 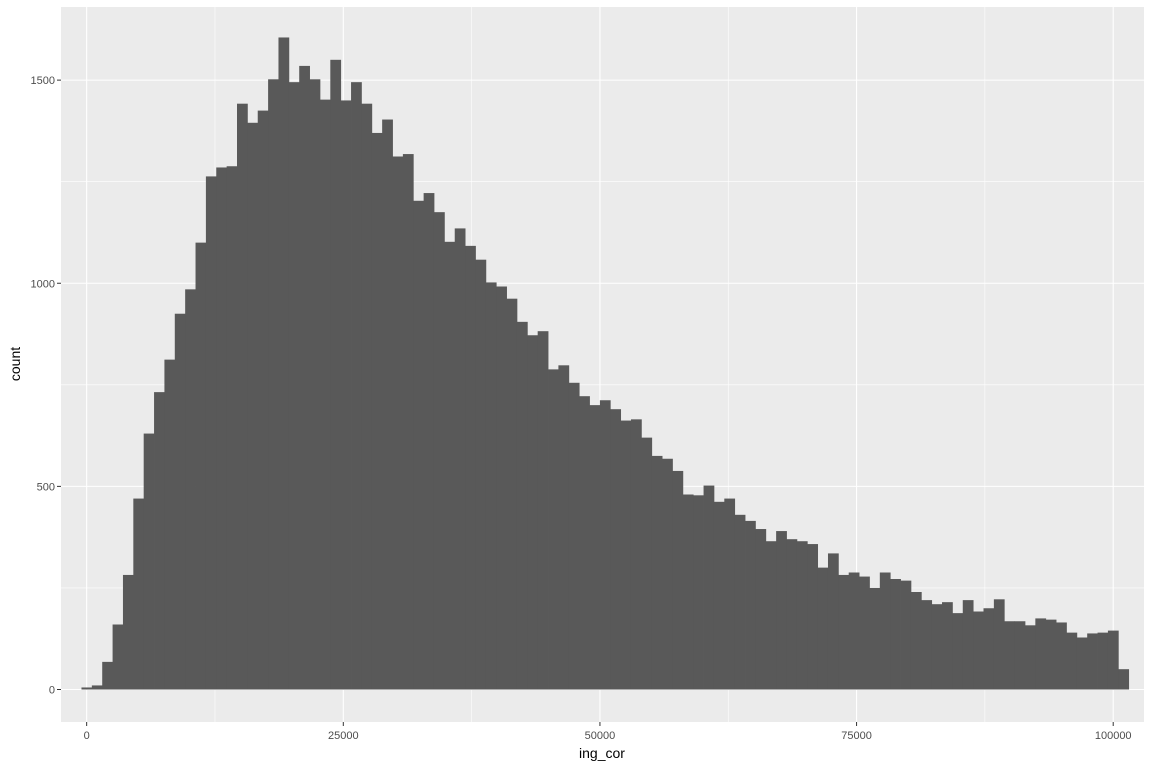 I want to click on y-axis-ticks: 0 500 1000 1500, so click(x=46, y=386).